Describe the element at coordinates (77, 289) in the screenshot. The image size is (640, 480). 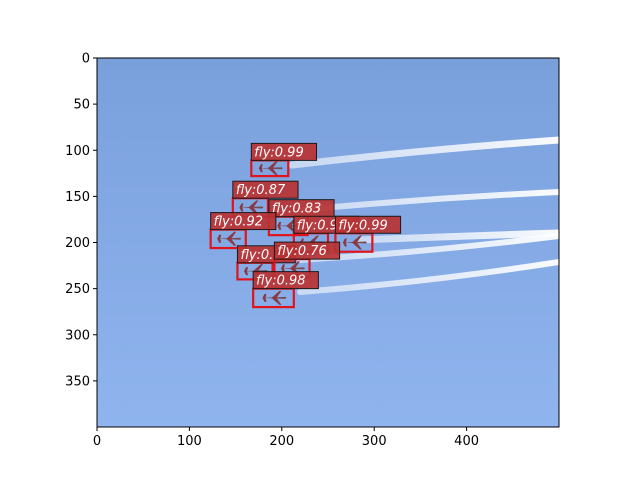
I see `y-tick-label: 250` at that location.